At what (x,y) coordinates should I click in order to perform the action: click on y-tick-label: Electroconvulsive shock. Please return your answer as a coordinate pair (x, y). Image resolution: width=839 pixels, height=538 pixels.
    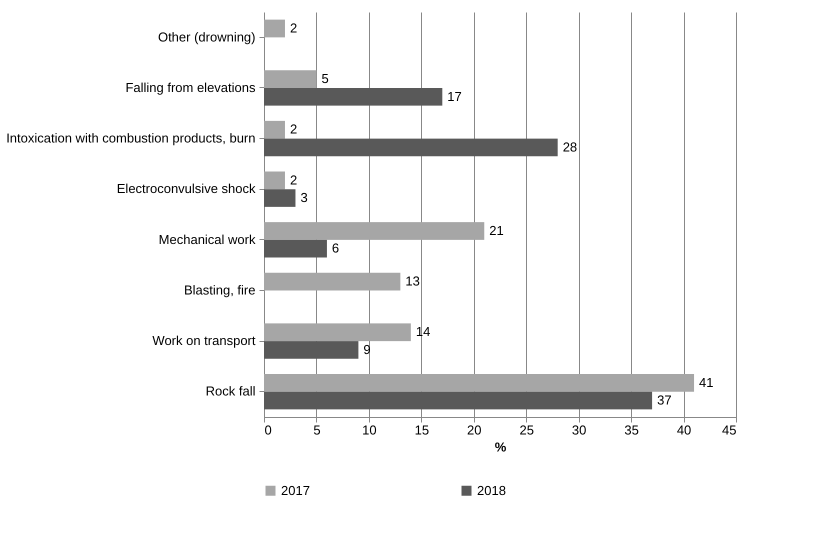
    Looking at the image, I should click on (186, 188).